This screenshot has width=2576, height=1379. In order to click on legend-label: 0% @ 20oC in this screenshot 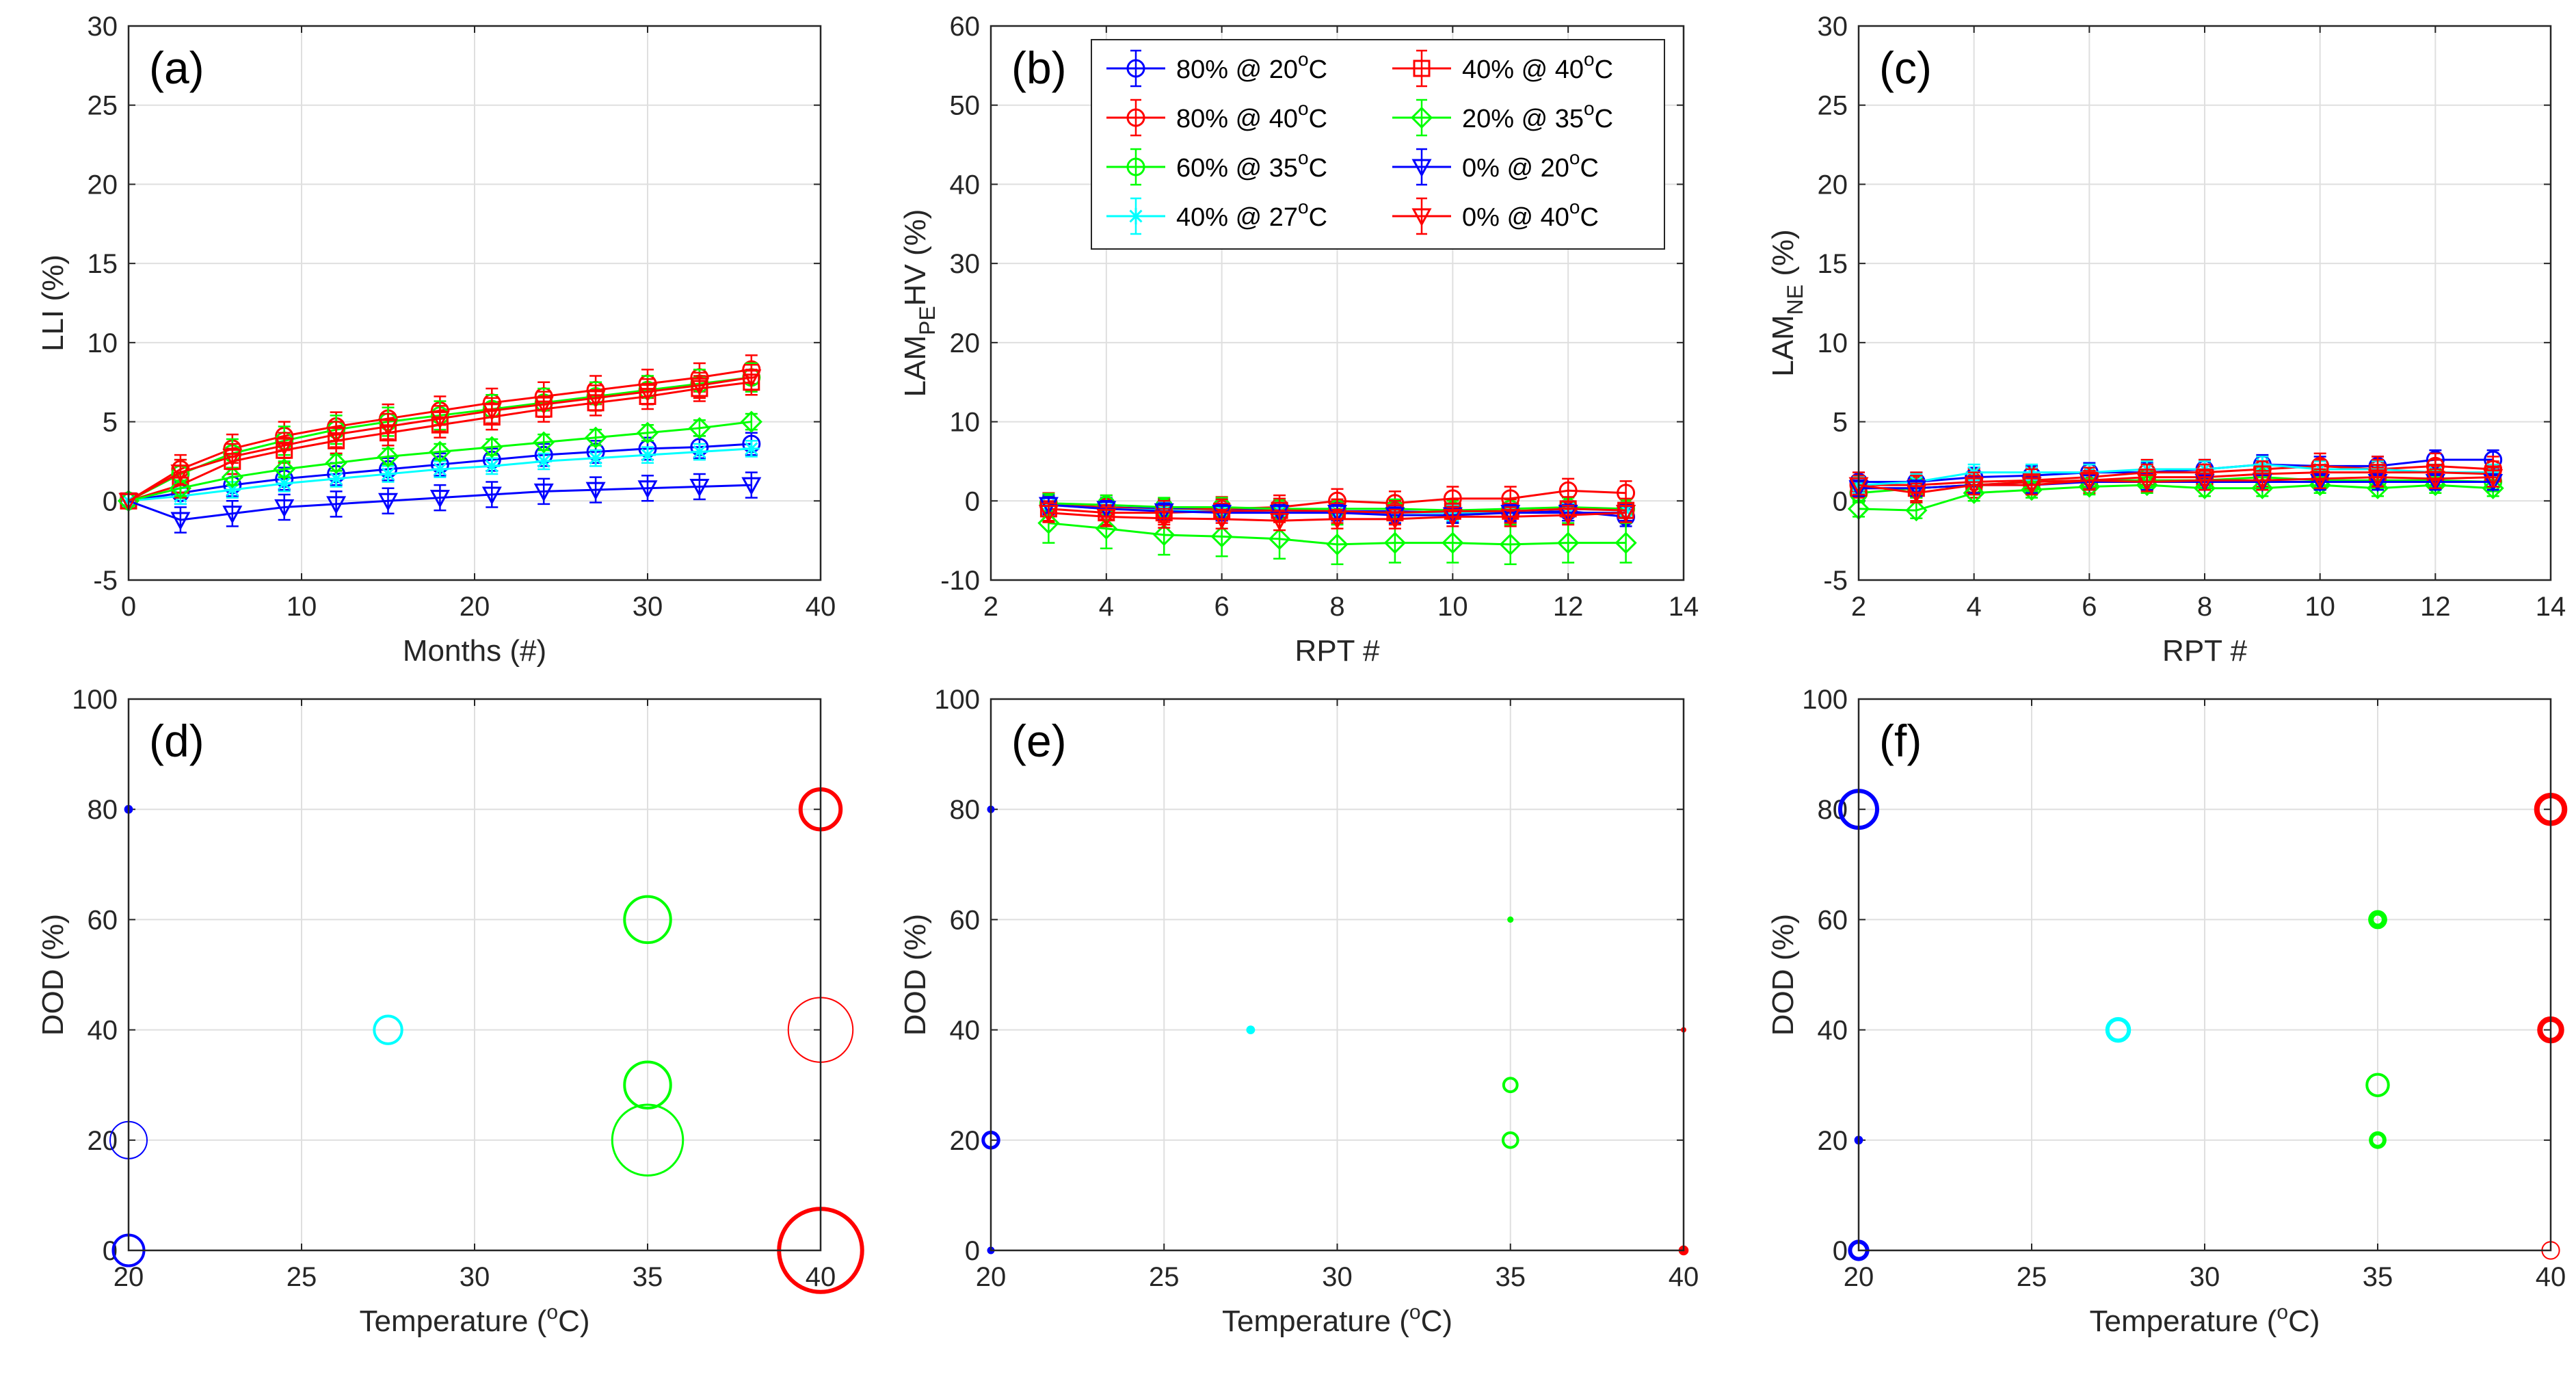, I will do `click(1530, 165)`.